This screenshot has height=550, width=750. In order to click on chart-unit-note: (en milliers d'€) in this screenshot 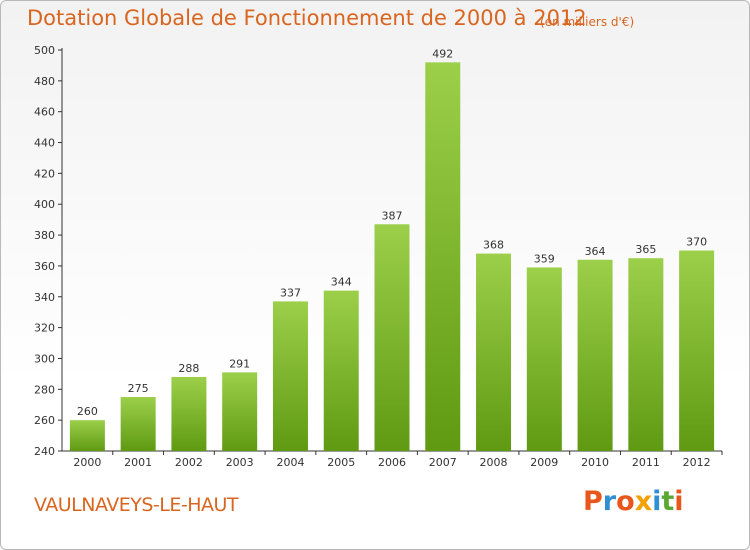, I will do `click(587, 22)`.